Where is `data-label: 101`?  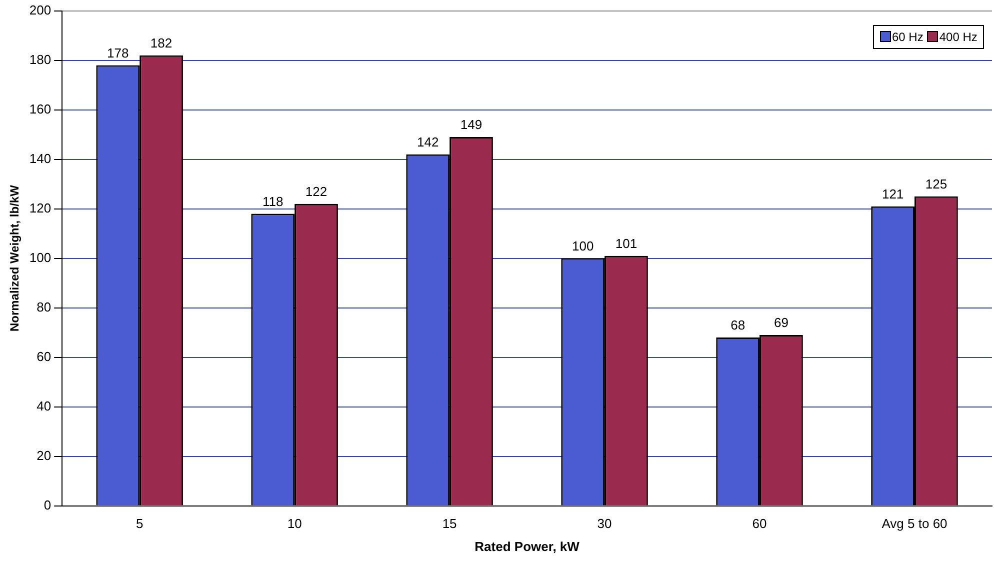 data-label: 101 is located at coordinates (626, 243).